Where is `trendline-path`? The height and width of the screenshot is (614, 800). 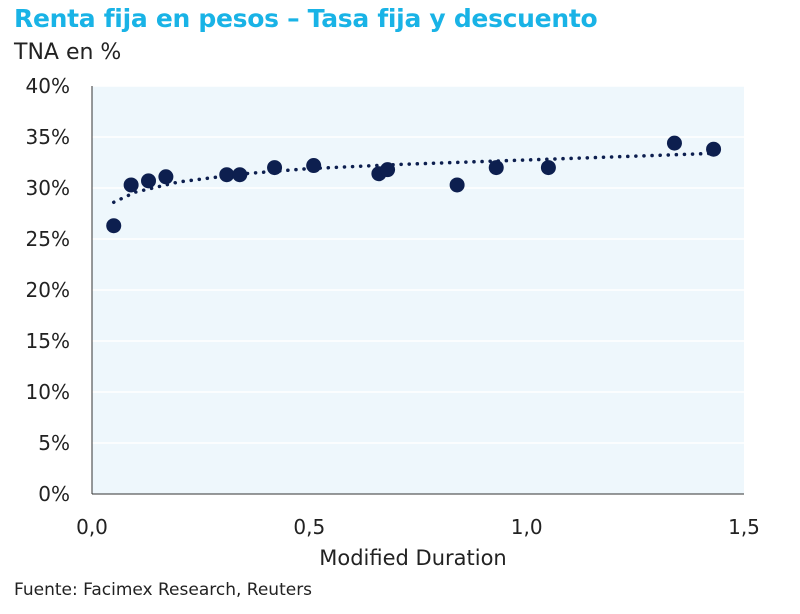
trendline-path is located at coordinates (413, 178).